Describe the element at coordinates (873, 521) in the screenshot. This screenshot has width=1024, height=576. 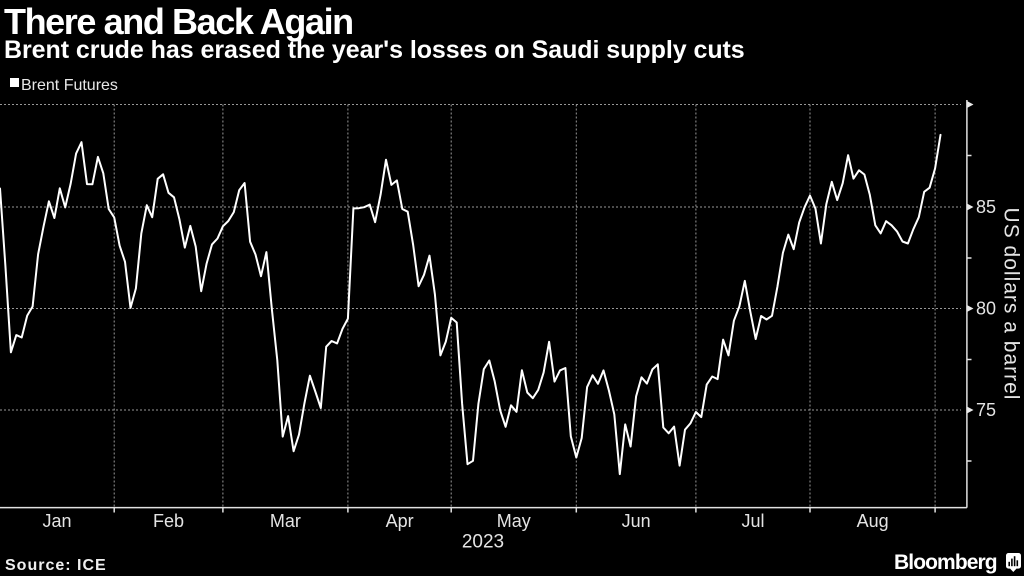
I see `svg-text: Aug` at that location.